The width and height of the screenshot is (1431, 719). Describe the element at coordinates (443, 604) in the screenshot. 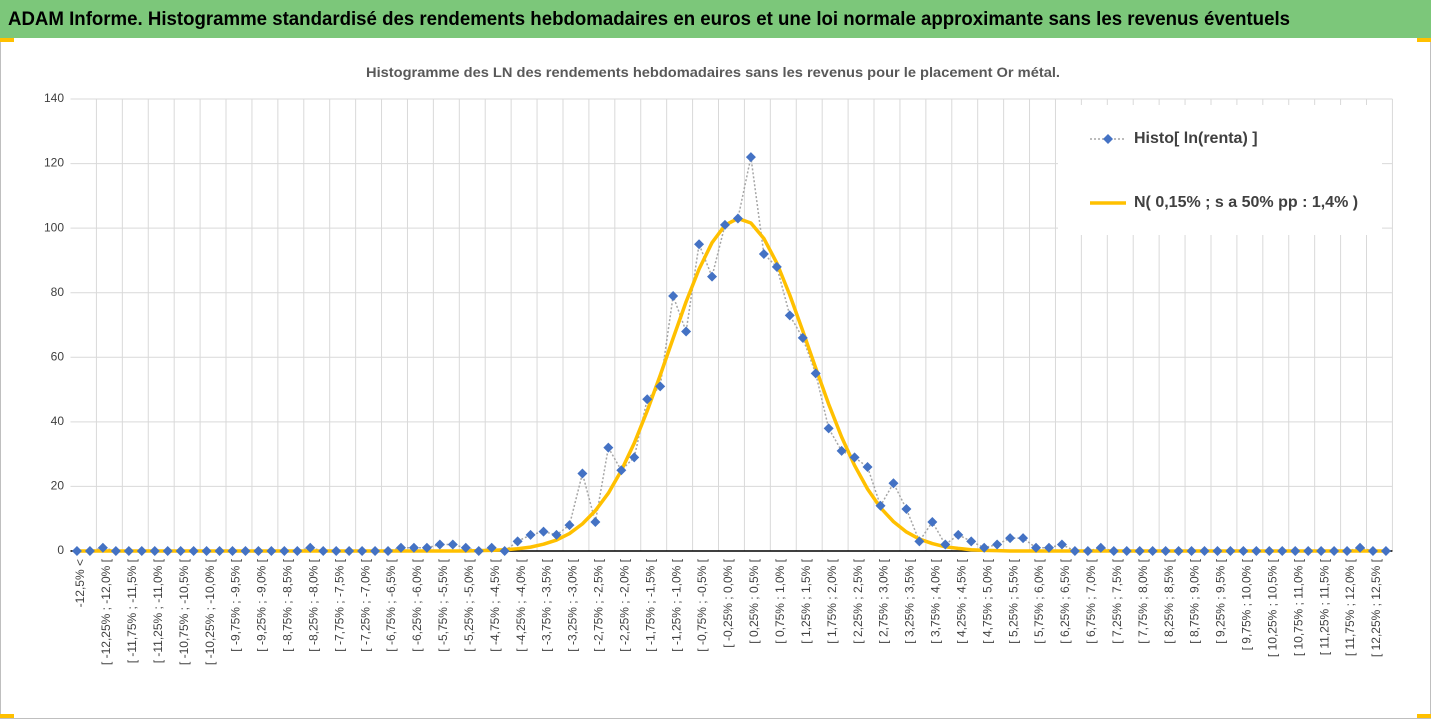

I see `x-tick-label: [ -5,75% ; -5,5% [` at that location.